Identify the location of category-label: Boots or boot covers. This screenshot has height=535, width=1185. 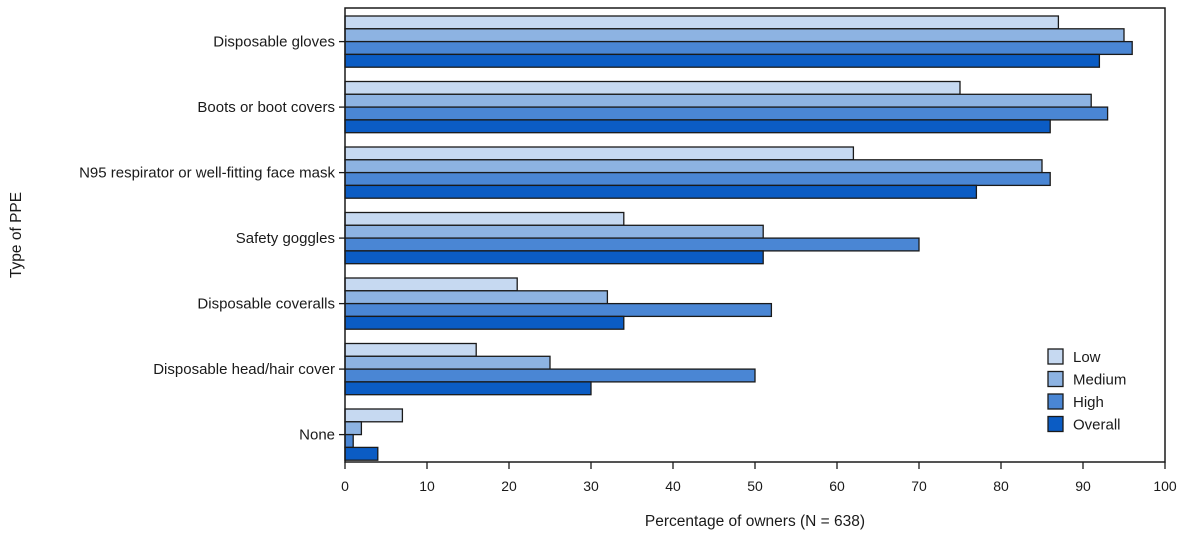
(266, 107).